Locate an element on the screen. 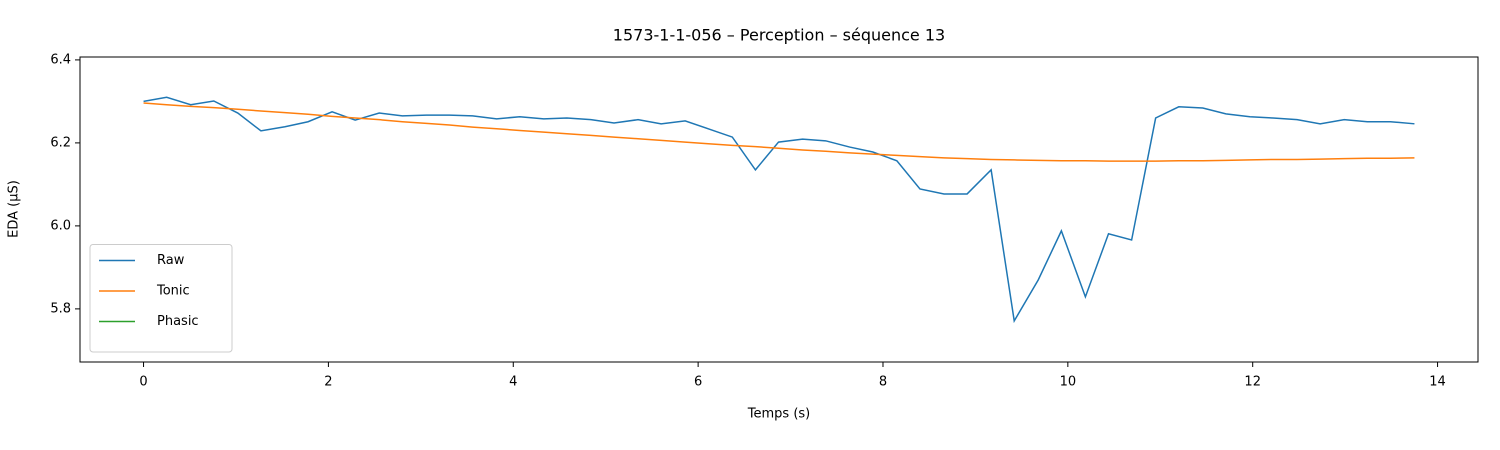  x-tick-label: 0 is located at coordinates (143, 382).